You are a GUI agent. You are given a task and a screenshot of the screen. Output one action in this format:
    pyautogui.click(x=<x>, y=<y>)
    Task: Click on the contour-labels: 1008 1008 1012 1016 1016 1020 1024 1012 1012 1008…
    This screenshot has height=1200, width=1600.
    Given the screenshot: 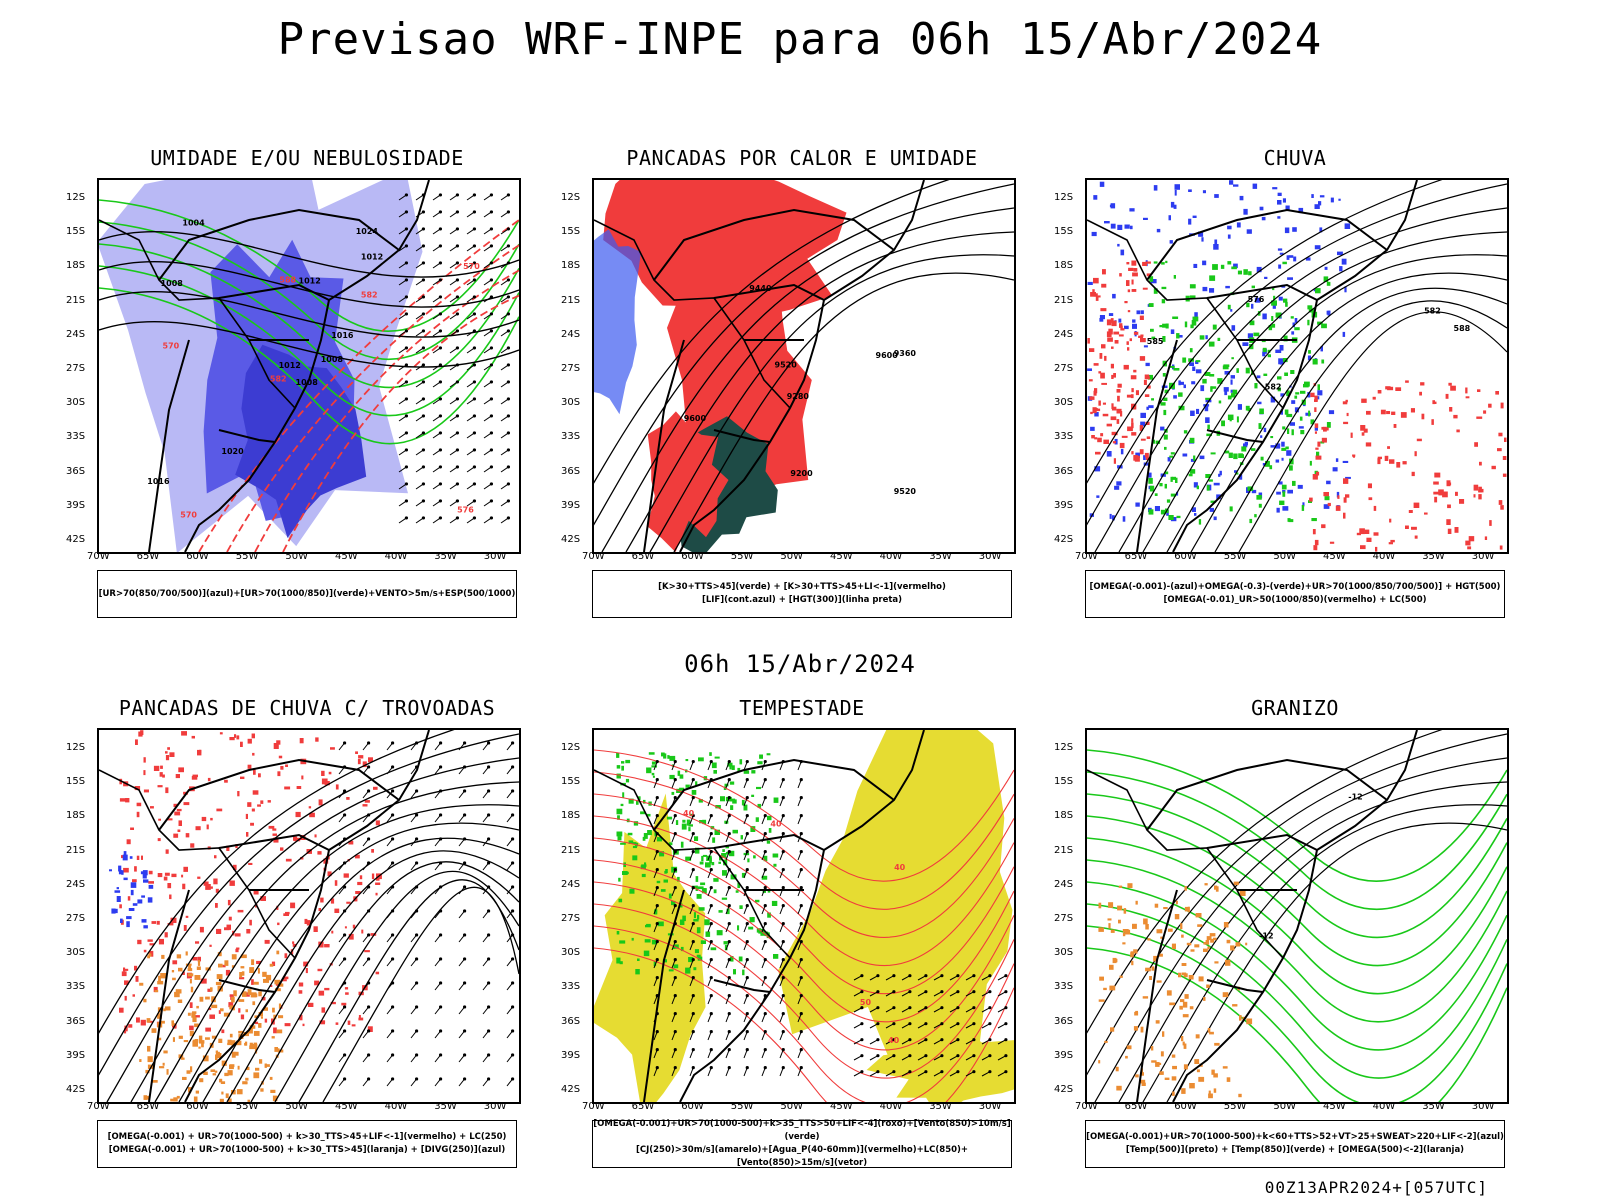 What is the action you would take?
    pyautogui.click(x=313, y=369)
    